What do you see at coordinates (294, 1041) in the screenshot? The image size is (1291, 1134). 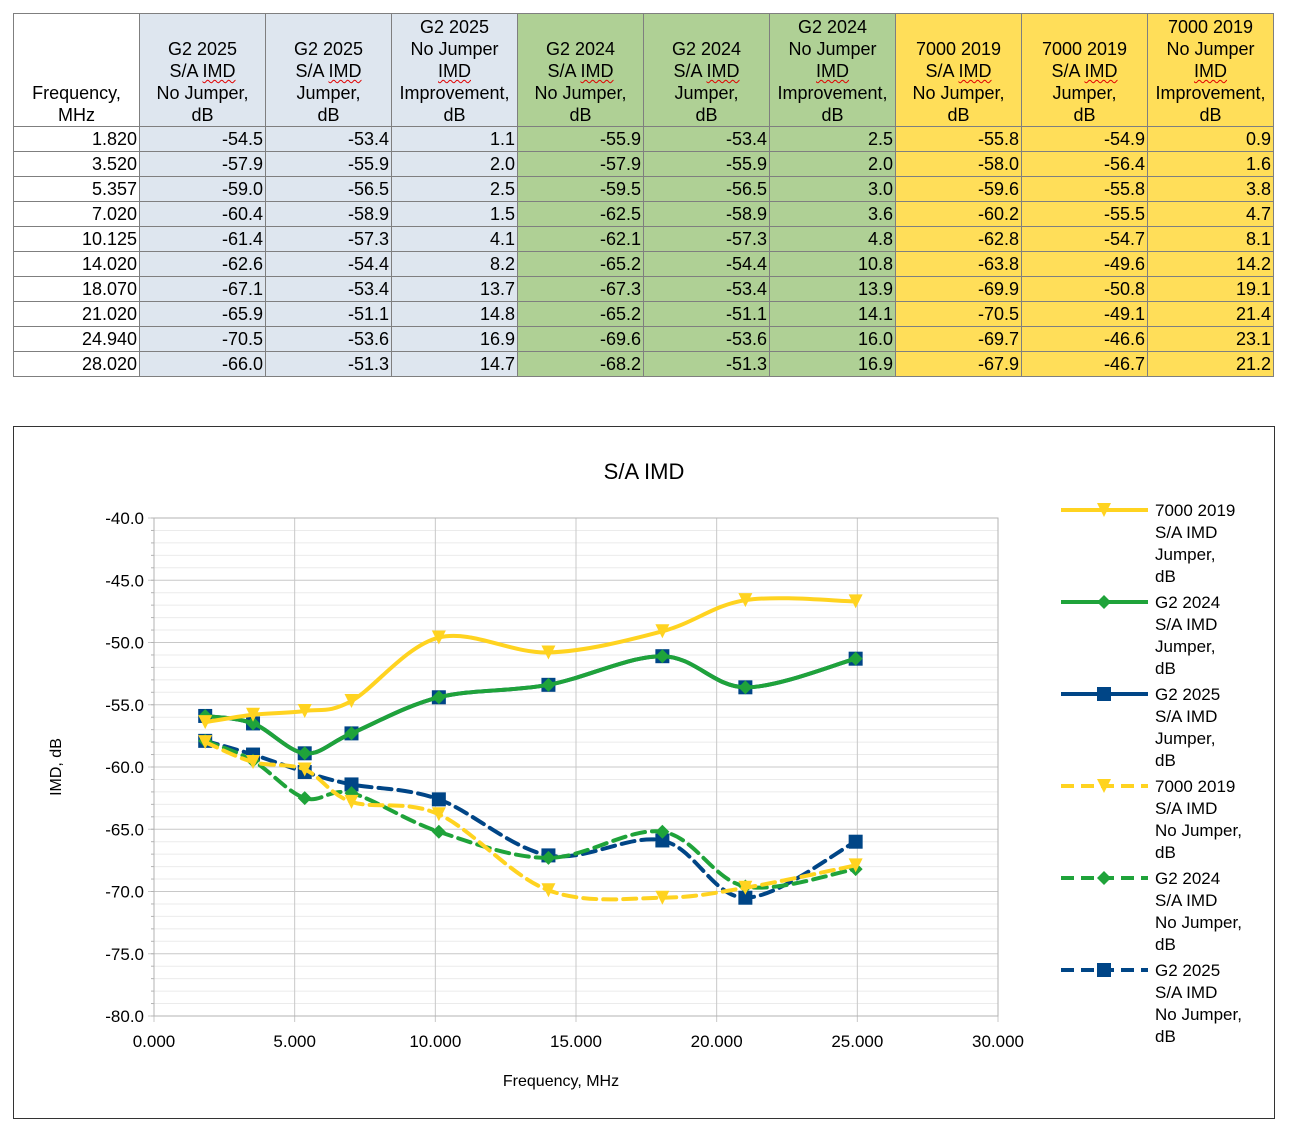 I see `x-tick-label: 5.000` at bounding box center [294, 1041].